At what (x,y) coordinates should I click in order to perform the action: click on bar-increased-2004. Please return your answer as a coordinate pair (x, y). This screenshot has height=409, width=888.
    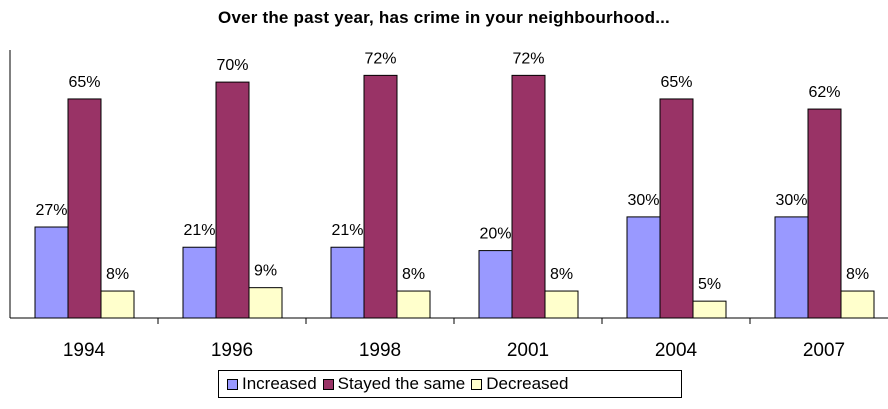
    Looking at the image, I should click on (643, 267).